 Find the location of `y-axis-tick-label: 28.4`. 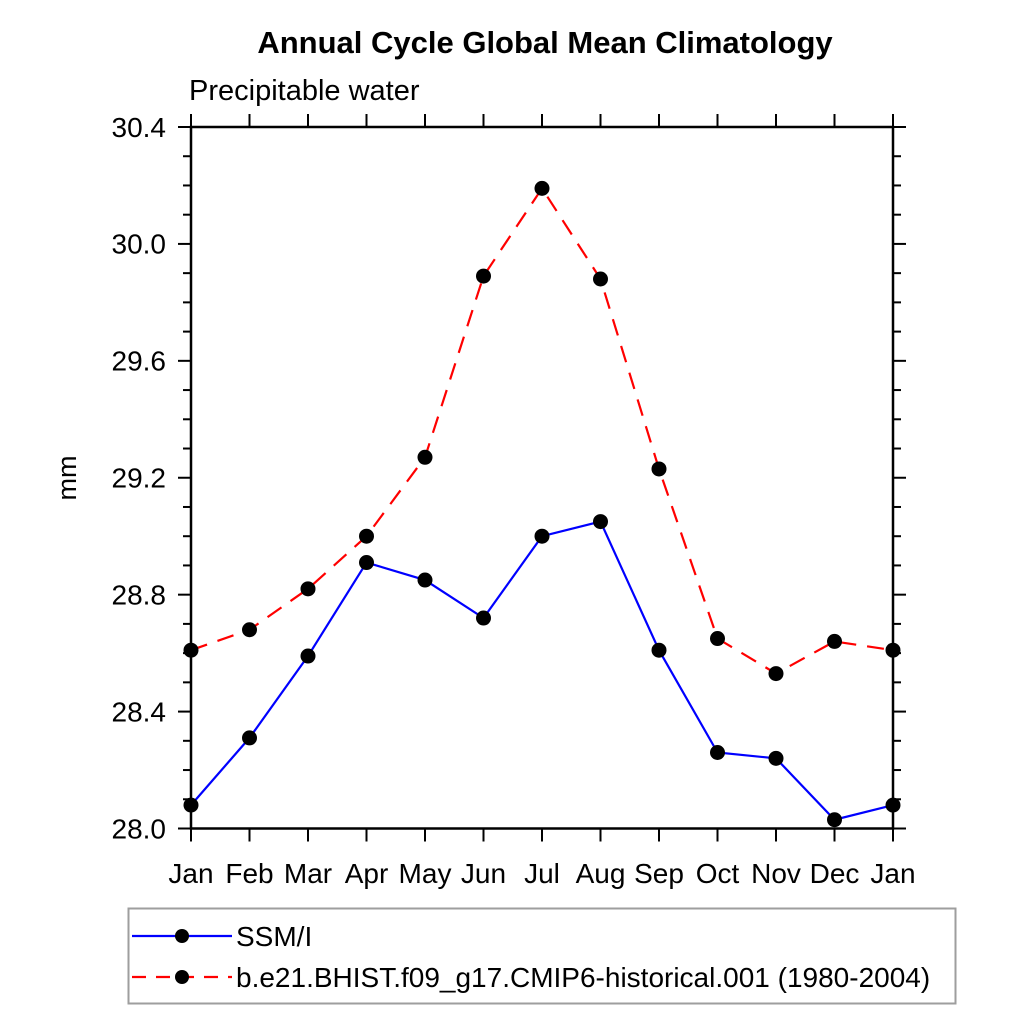

y-axis-tick-label: 28.4 is located at coordinates (139, 711).